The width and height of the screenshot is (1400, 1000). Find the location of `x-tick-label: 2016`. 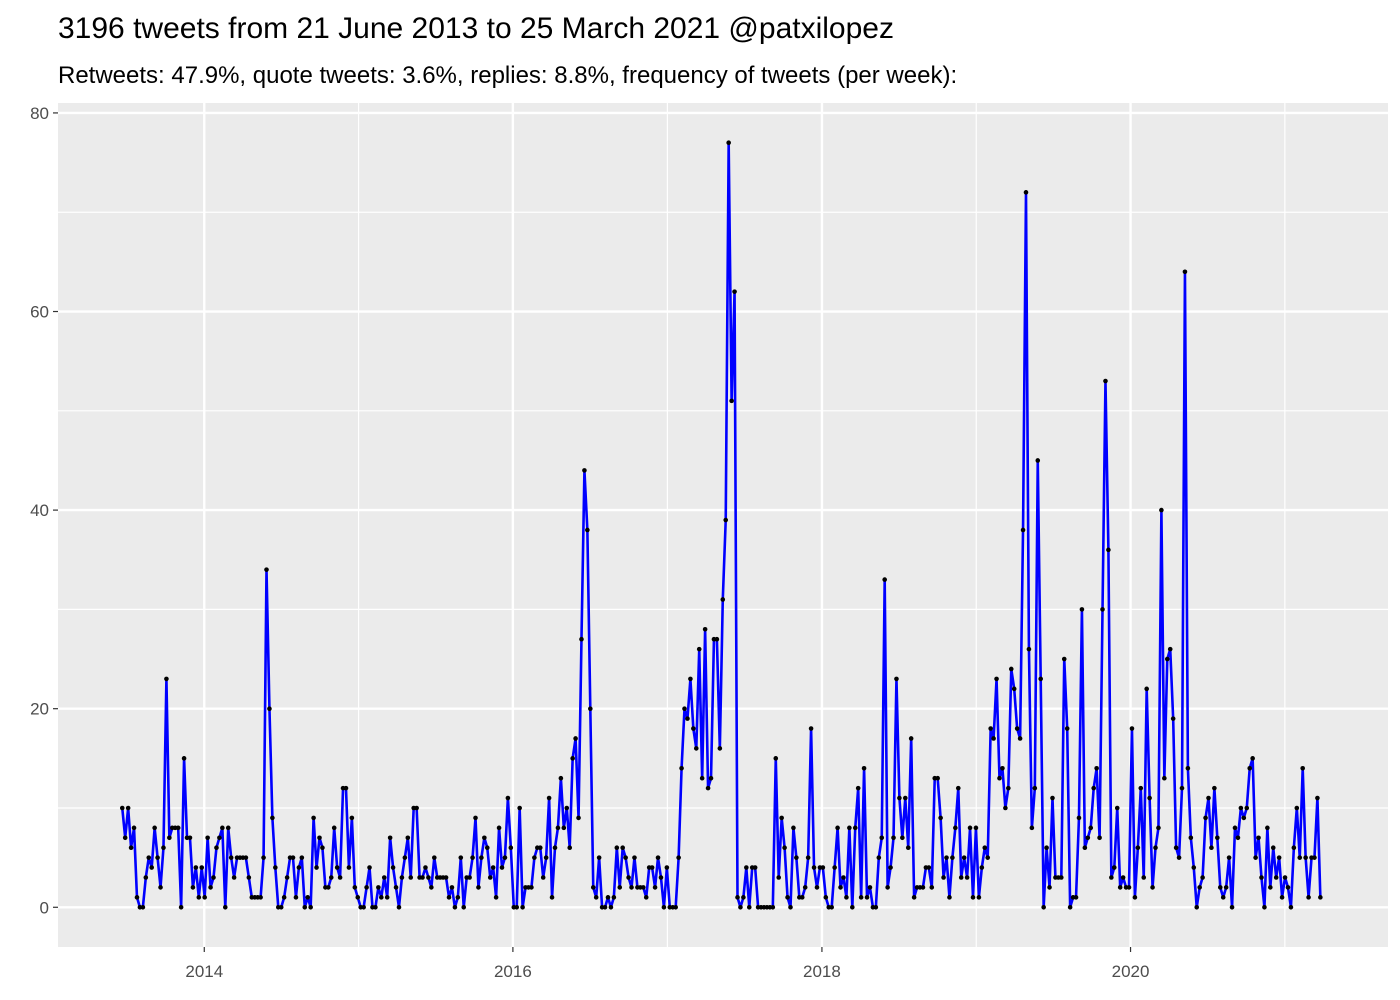

x-tick-label: 2016 is located at coordinates (513, 971).